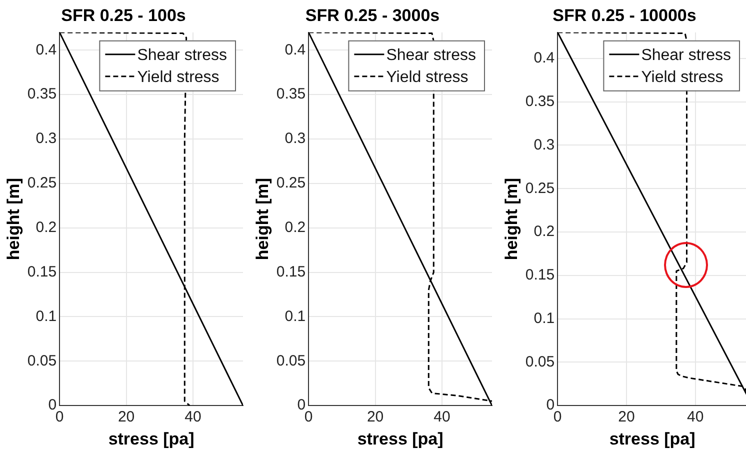  Describe the element at coordinates (123, 15) in the screenshot. I see `chart-title: SFR 0.25 - 100s` at that location.